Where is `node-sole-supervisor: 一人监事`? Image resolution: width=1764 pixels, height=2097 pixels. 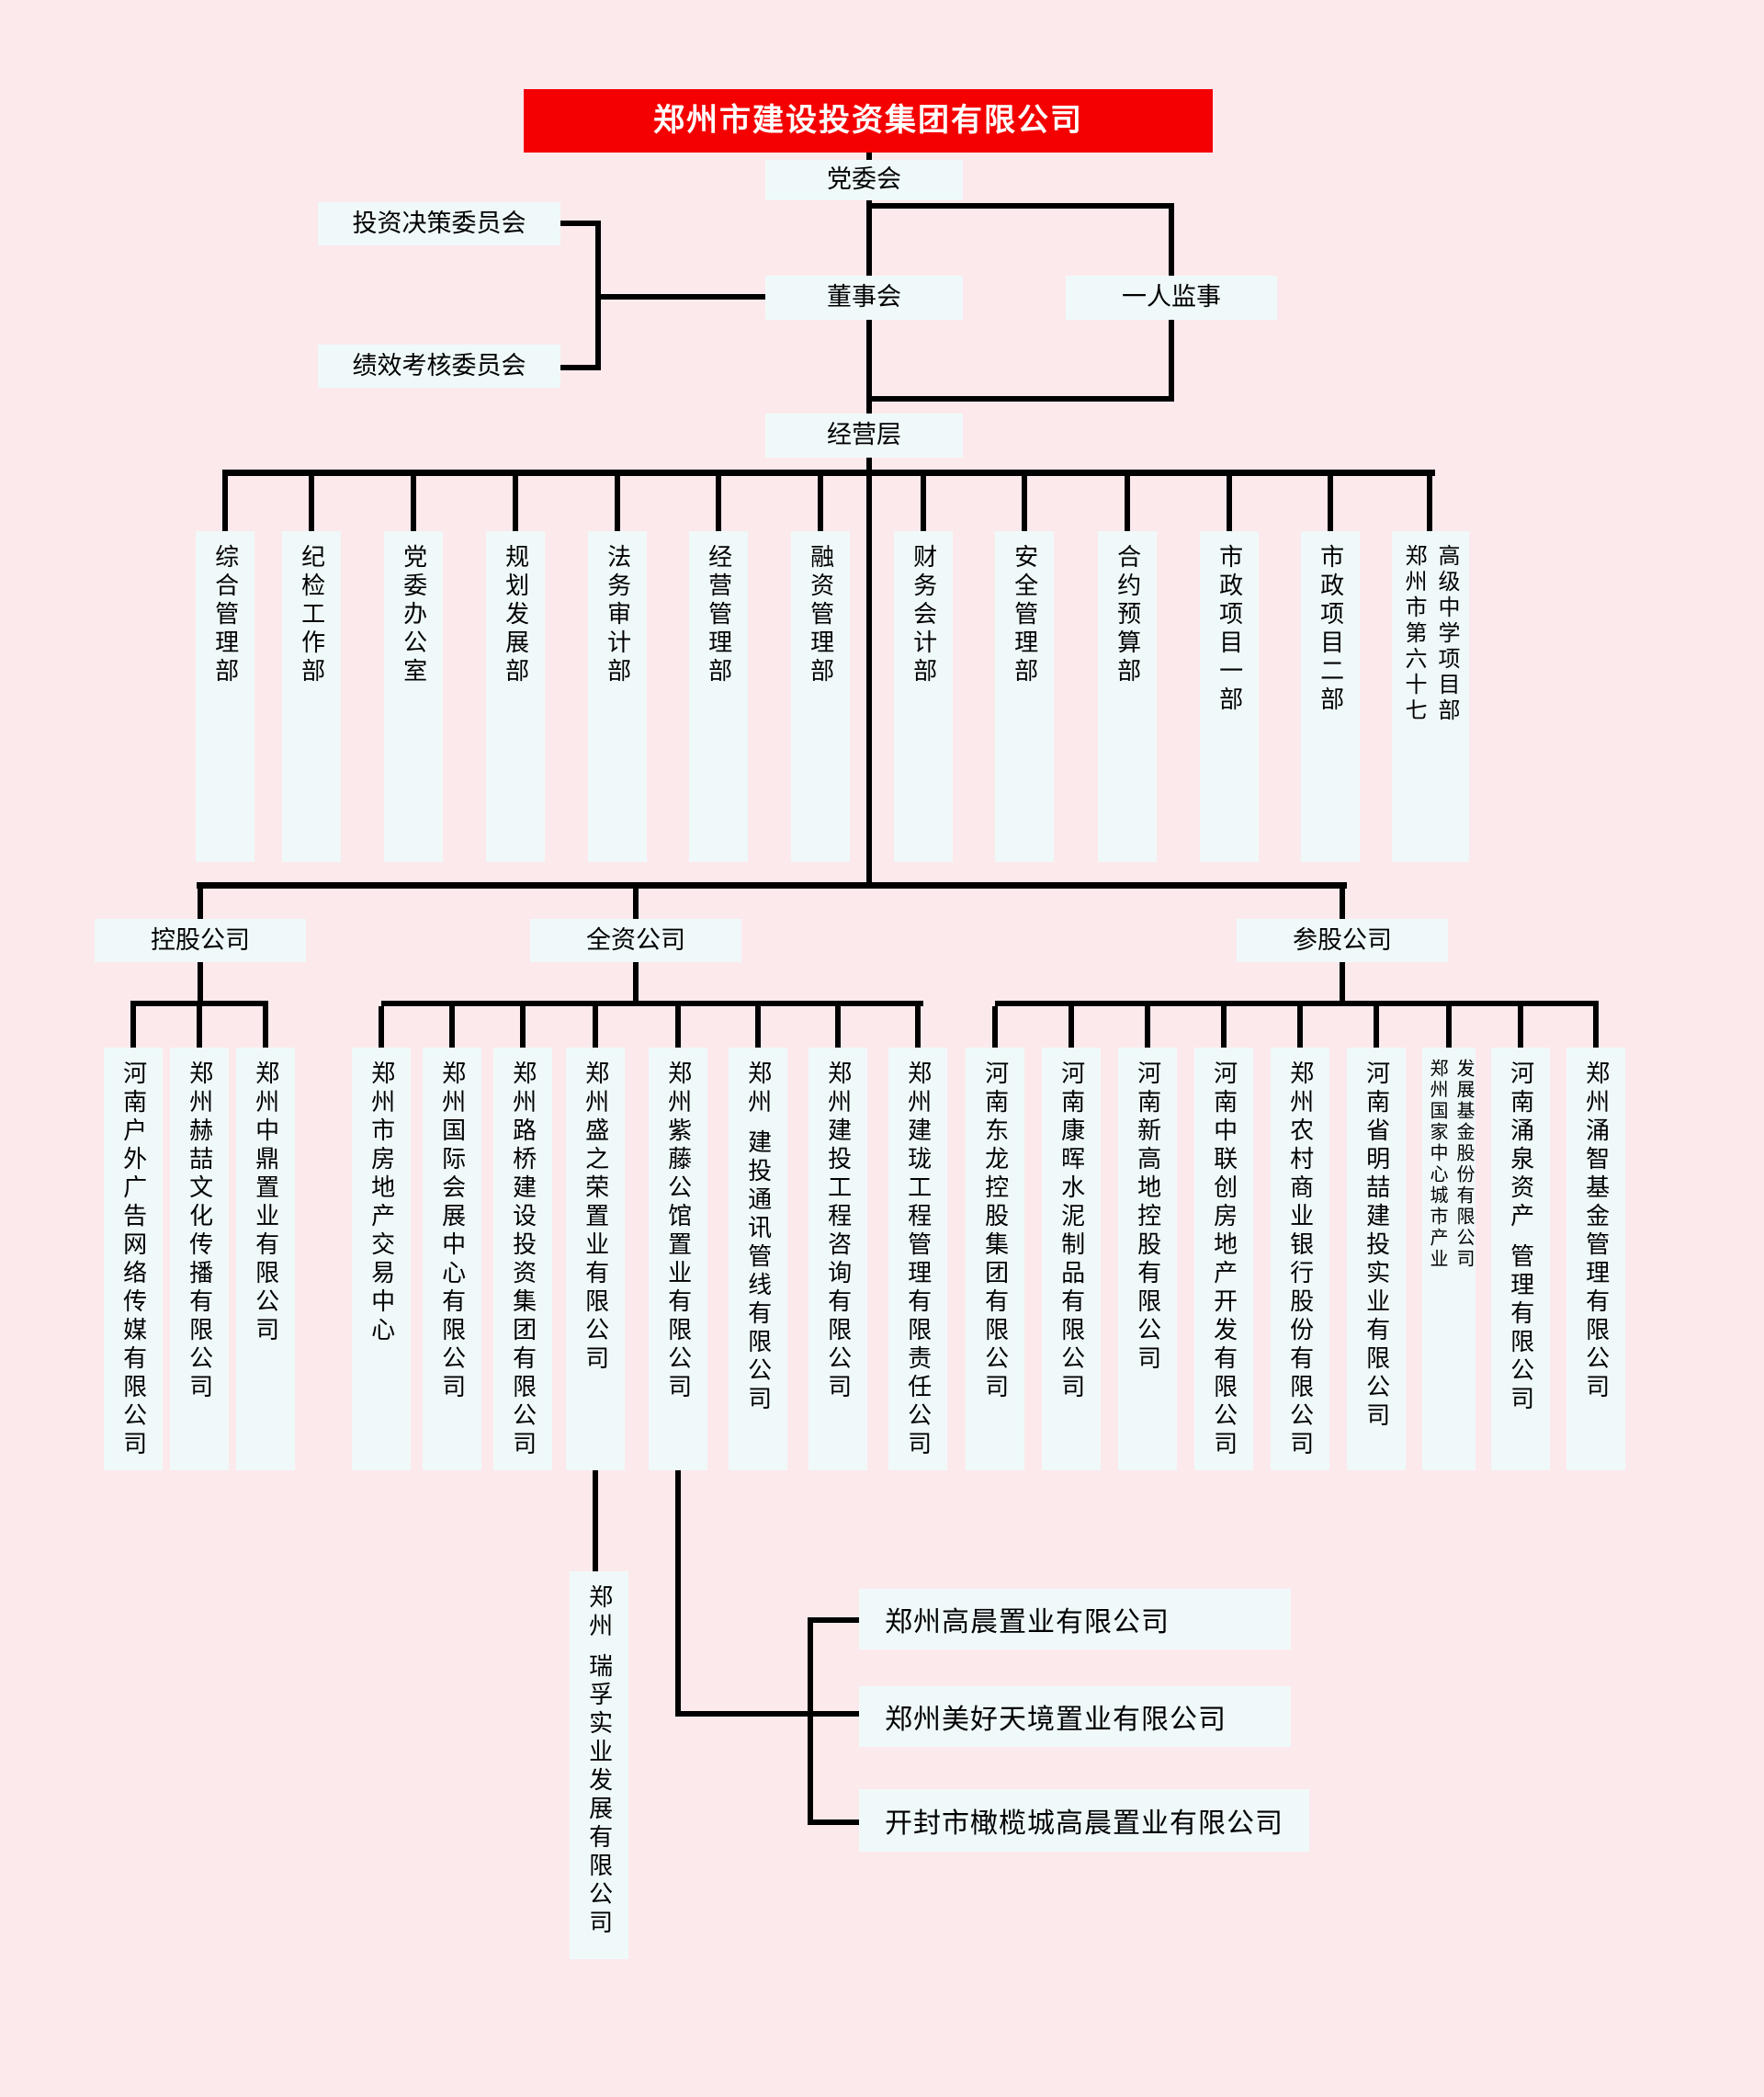
node-sole-supervisor: 一人监事 is located at coordinates (1172, 298).